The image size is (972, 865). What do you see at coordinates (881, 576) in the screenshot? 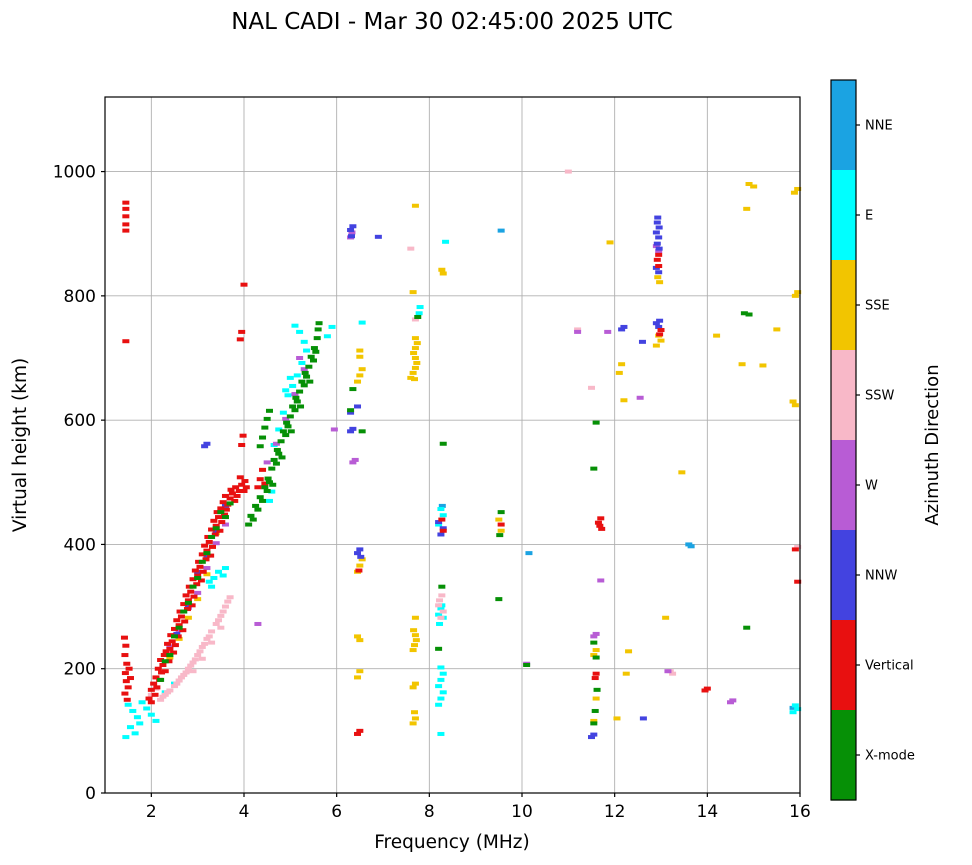
I see `colorbar-tick-label: NNW` at bounding box center [881, 576].